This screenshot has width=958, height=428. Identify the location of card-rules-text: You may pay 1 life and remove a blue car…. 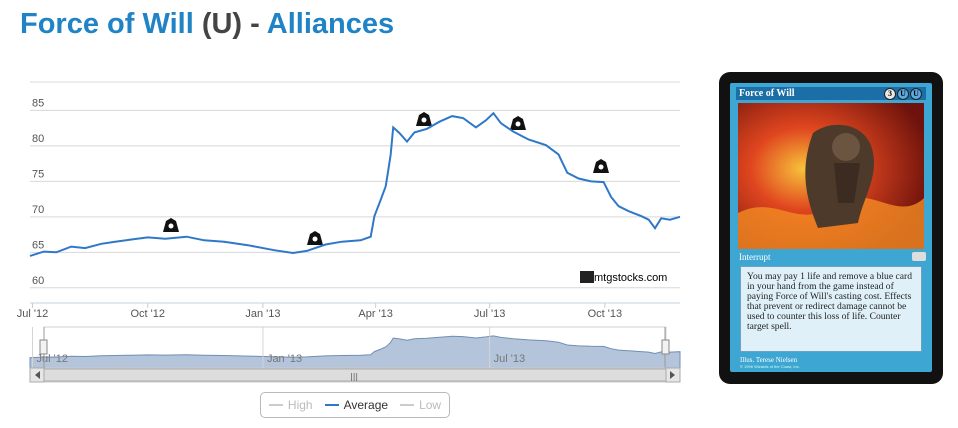
(831, 309).